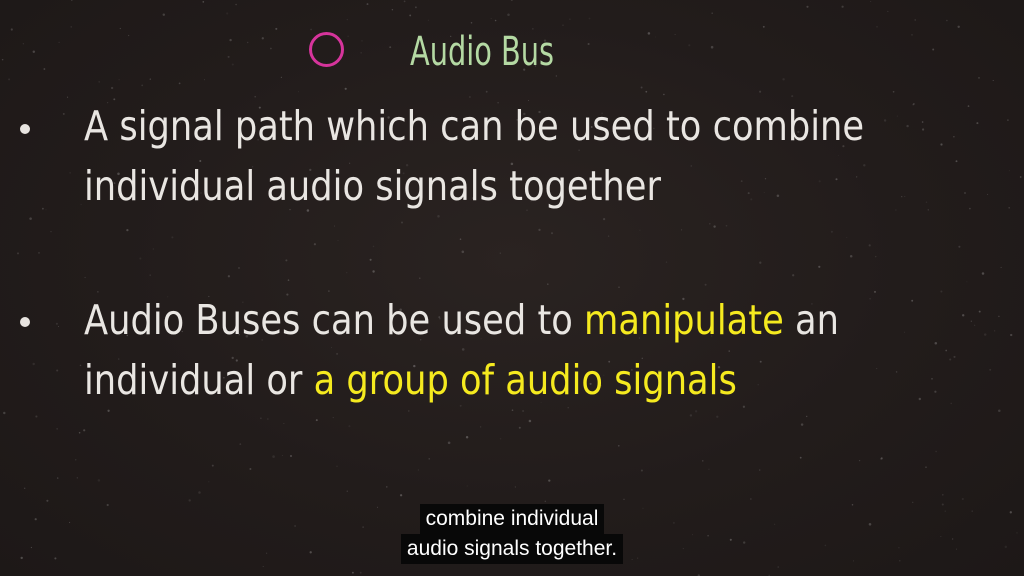  I want to click on bullet-2-line-2: individual or a group of audio signals, so click(471, 380).